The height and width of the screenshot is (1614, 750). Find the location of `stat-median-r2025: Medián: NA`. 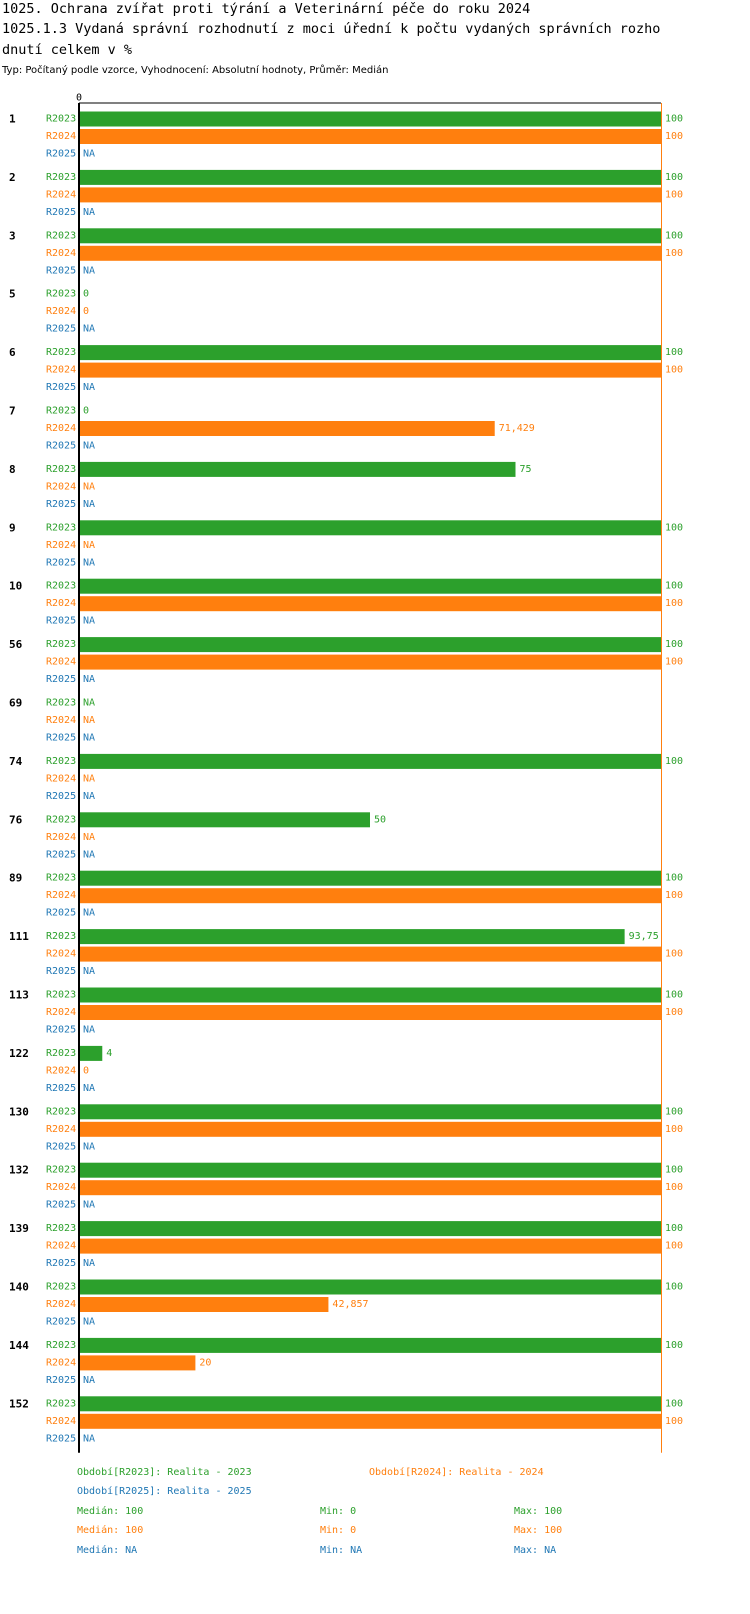

stat-median-r2025: Medián: NA is located at coordinates (107, 1550).